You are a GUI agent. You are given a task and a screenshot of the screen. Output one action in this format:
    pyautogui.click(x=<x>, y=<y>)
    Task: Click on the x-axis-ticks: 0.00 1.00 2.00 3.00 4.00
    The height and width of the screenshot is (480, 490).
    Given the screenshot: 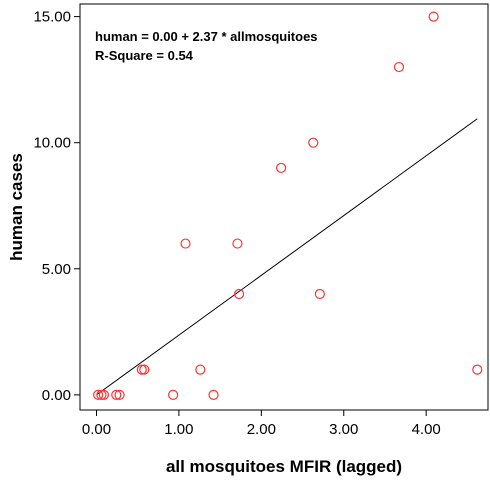 What is the action you would take?
    pyautogui.click(x=261, y=424)
    